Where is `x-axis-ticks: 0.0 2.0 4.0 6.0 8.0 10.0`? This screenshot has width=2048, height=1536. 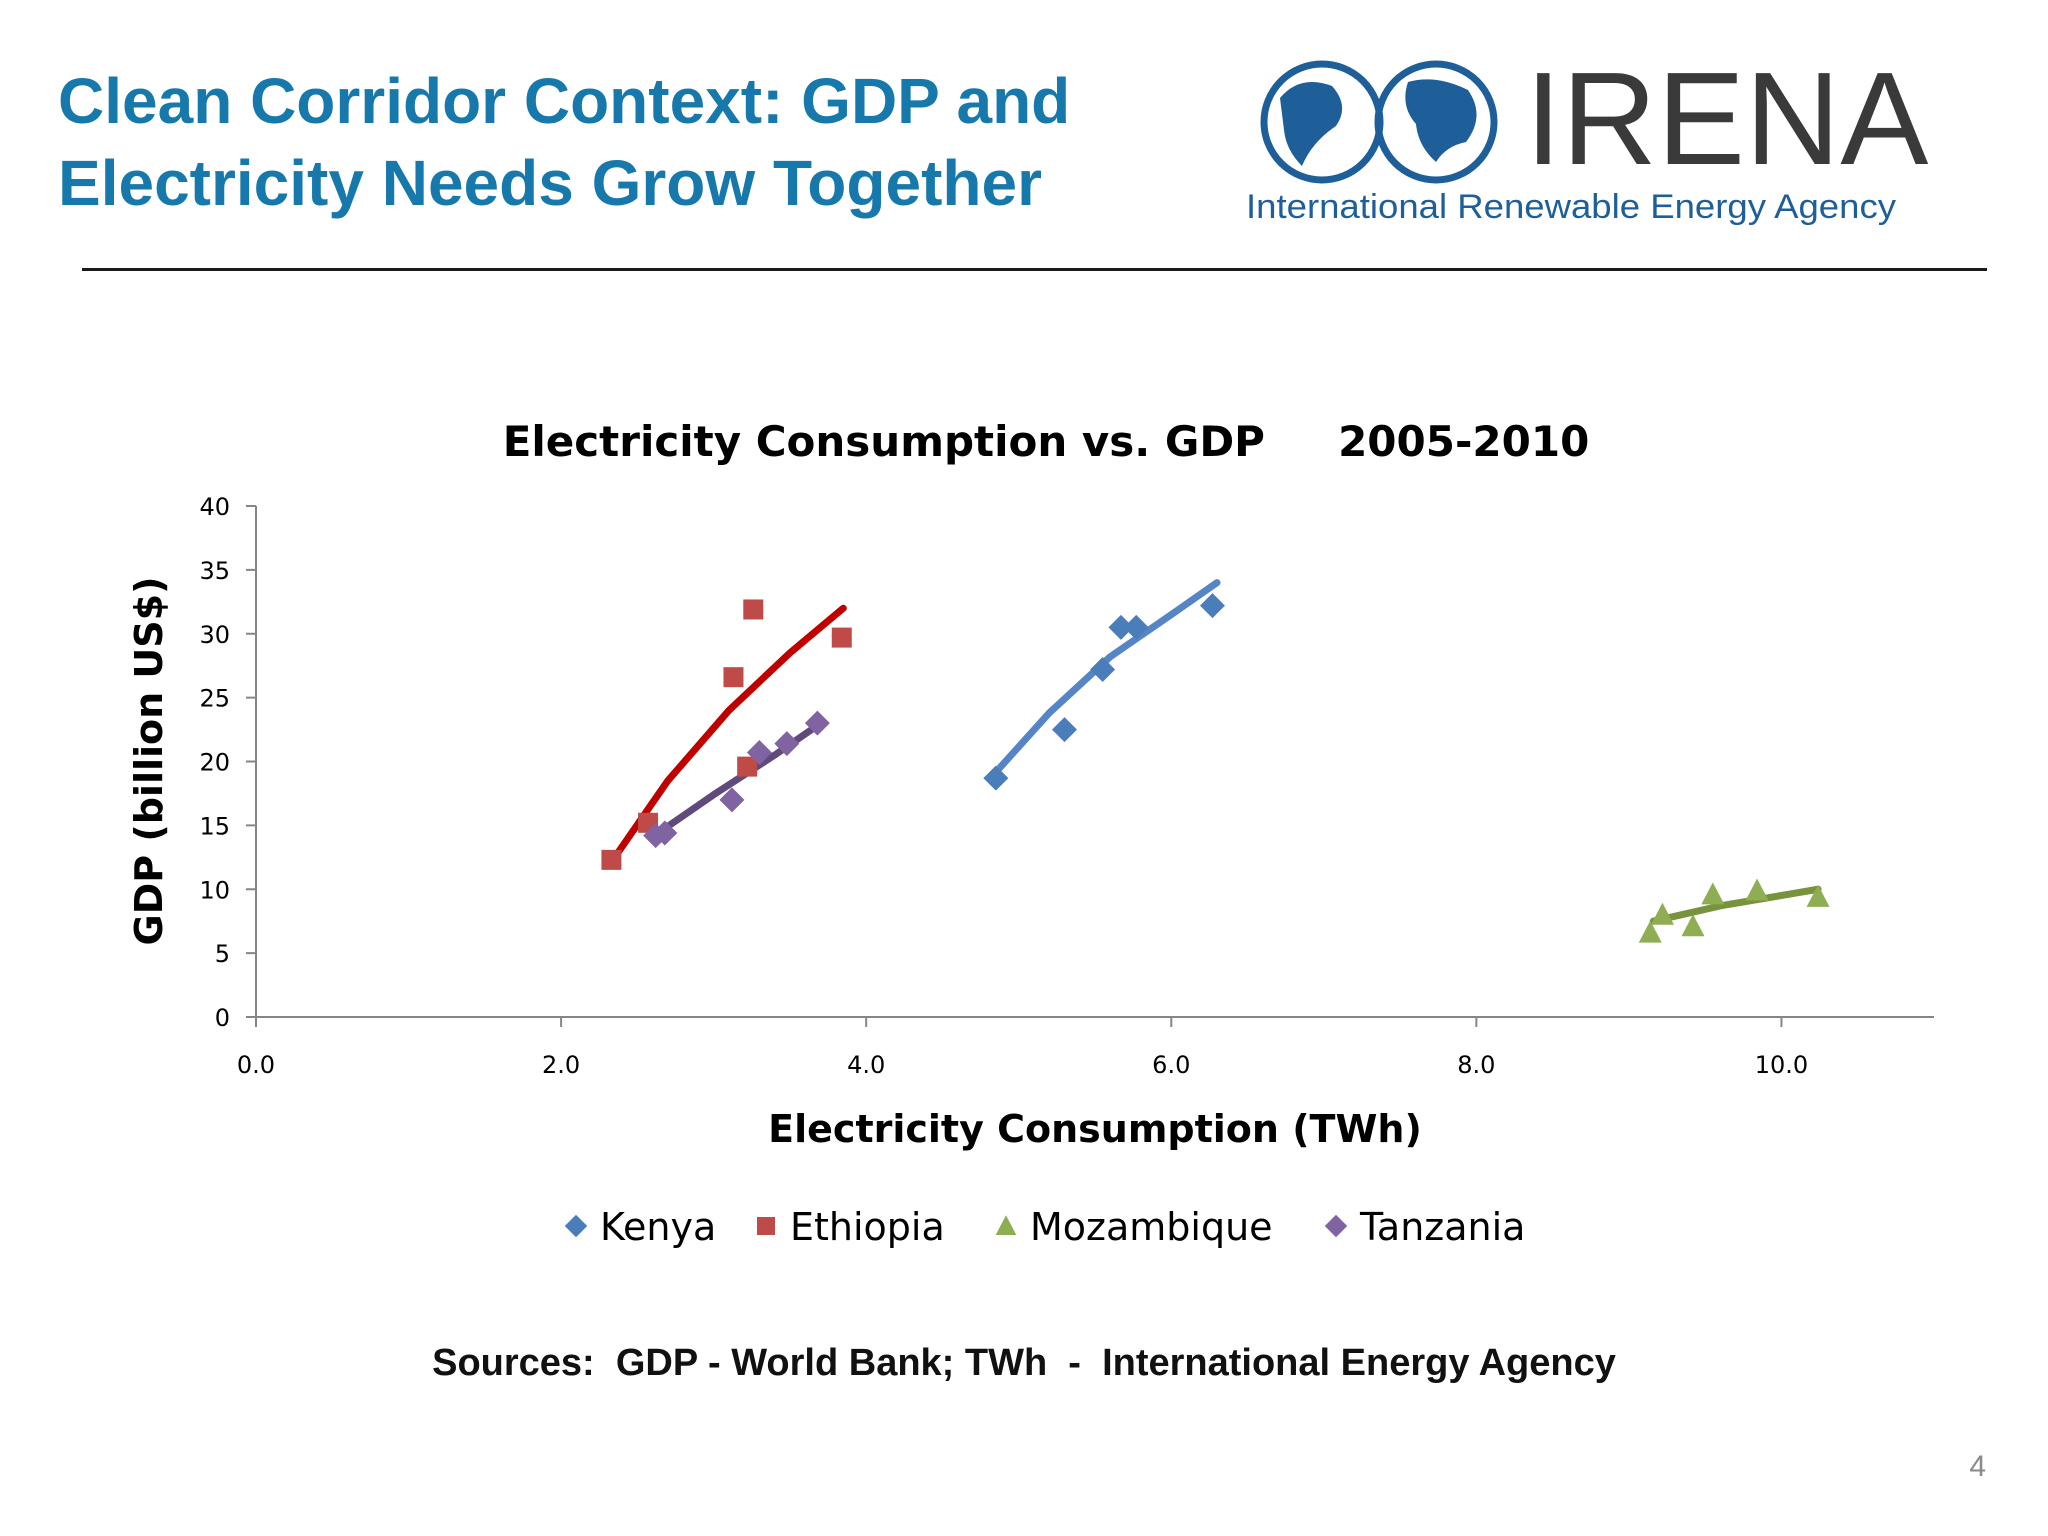
x-axis-ticks: 0.0 2.0 4.0 6.0 8.0 10.0 is located at coordinates (1022, 1048).